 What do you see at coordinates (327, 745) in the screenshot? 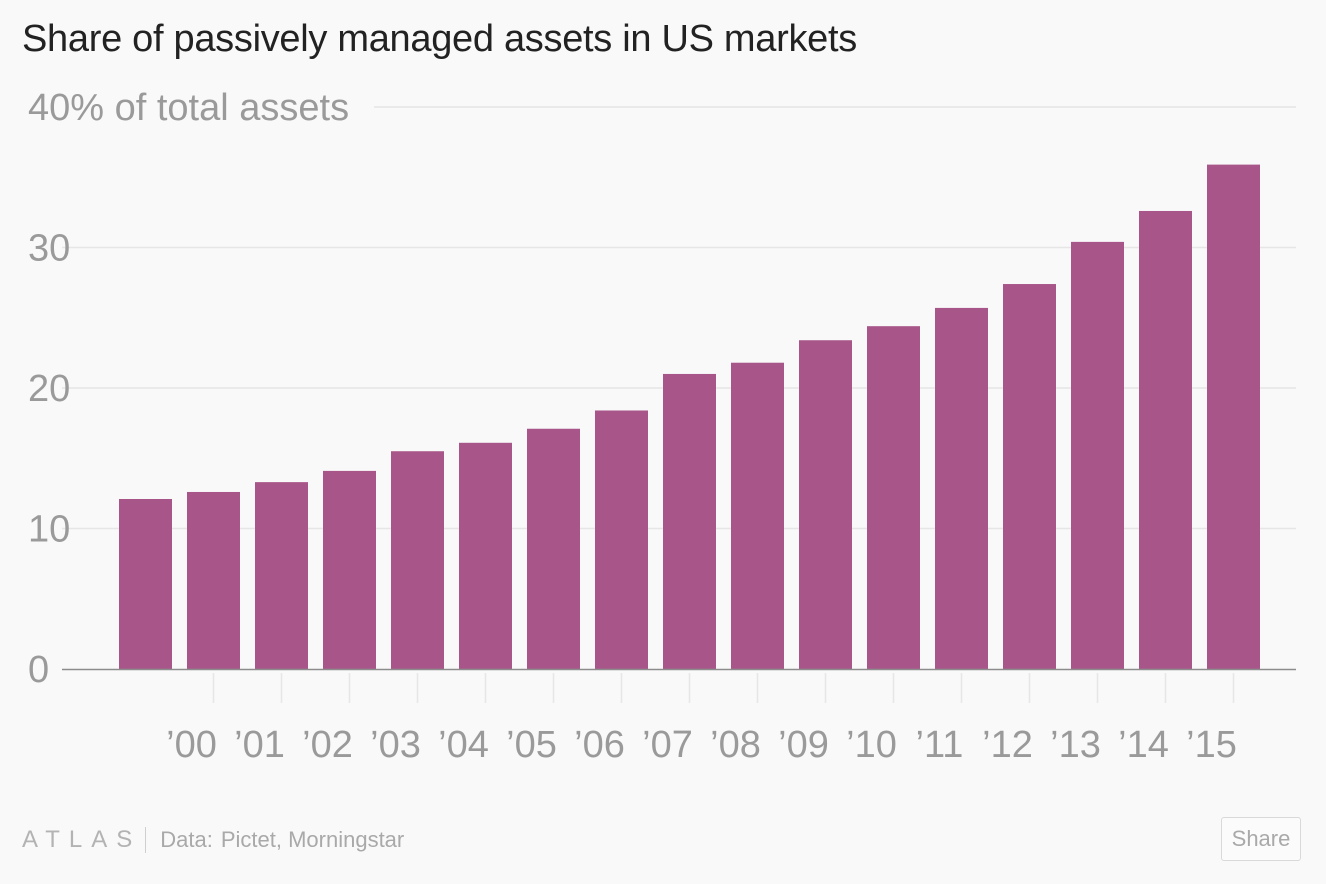
I see `x-tick-label-3: ’02` at bounding box center [327, 745].